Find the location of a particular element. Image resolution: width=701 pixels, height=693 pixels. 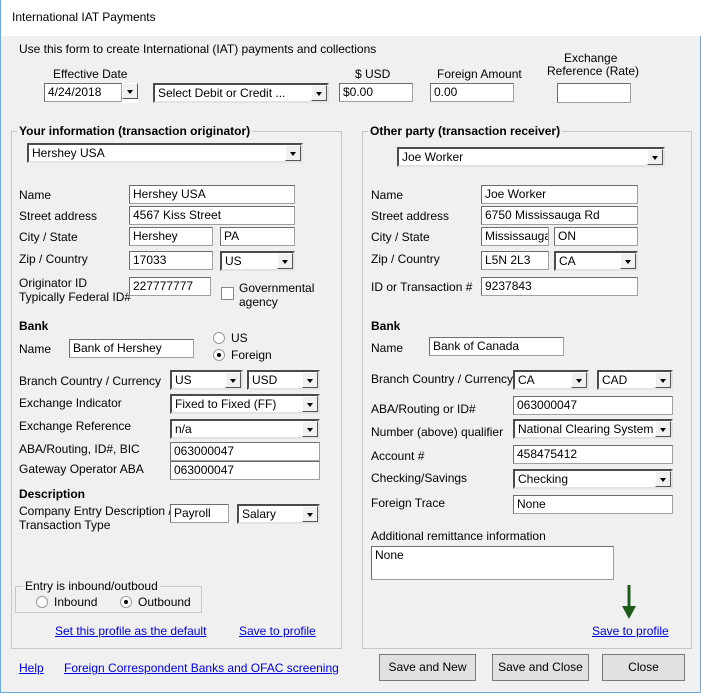

receiver-bank-name-input: Bank of Canada is located at coordinates (496, 346).